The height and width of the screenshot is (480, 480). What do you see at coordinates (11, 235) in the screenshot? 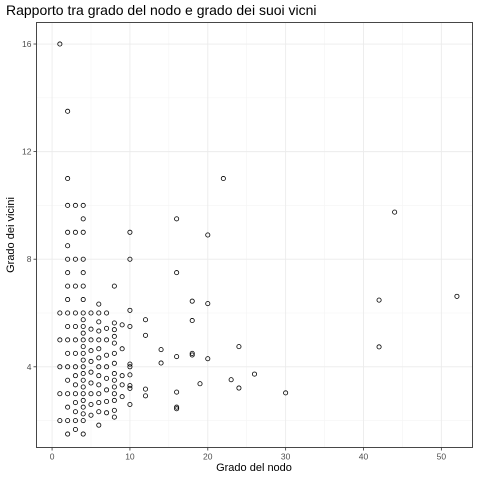
I see `y-axis-title: Grado dei vicini` at bounding box center [11, 235].